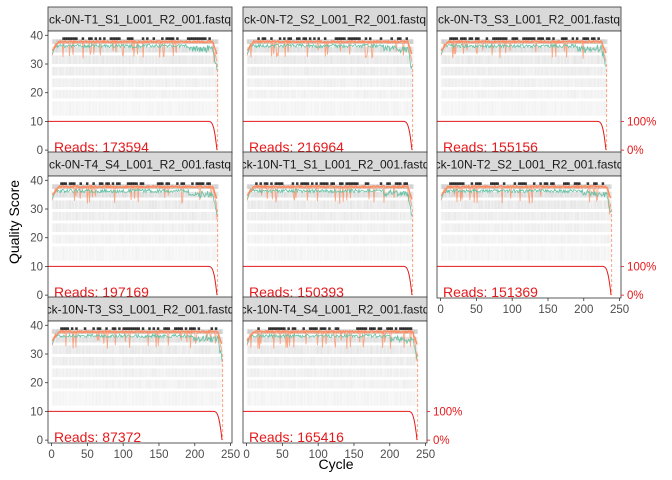 The image size is (672, 480). What do you see at coordinates (14, 222) in the screenshot?
I see `y-axis-title: Quality Score` at bounding box center [14, 222].